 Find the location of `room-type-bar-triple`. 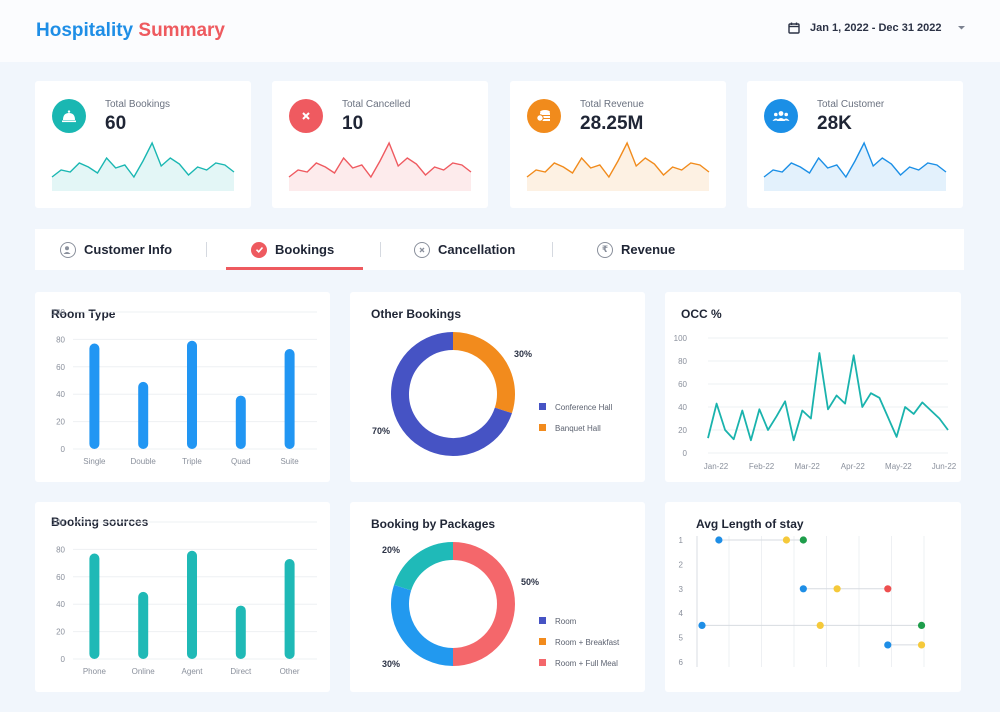

room-type-bar-triple is located at coordinates (192, 394).